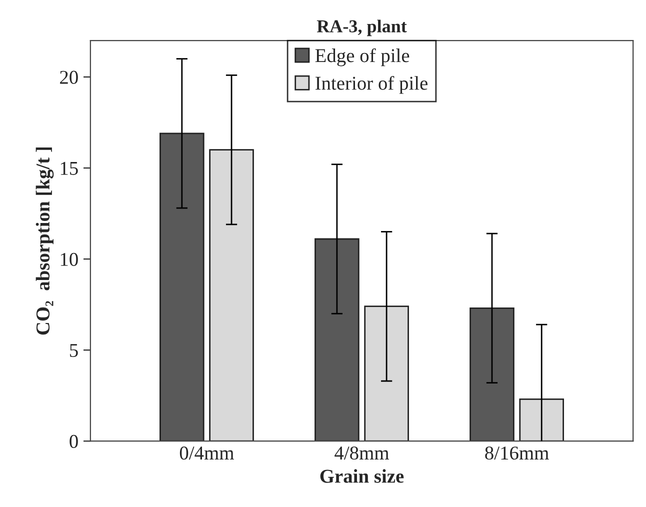 This screenshot has height=507, width=646. Describe the element at coordinates (69, 259) in the screenshot. I see `y-tick-label: 10` at that location.